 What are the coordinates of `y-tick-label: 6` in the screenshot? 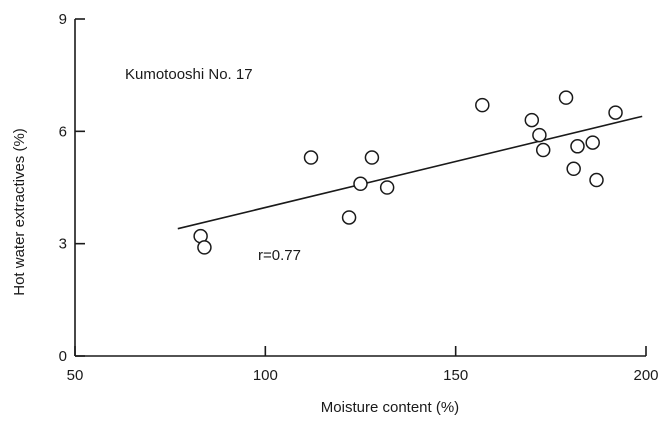 It's located at (63, 131).